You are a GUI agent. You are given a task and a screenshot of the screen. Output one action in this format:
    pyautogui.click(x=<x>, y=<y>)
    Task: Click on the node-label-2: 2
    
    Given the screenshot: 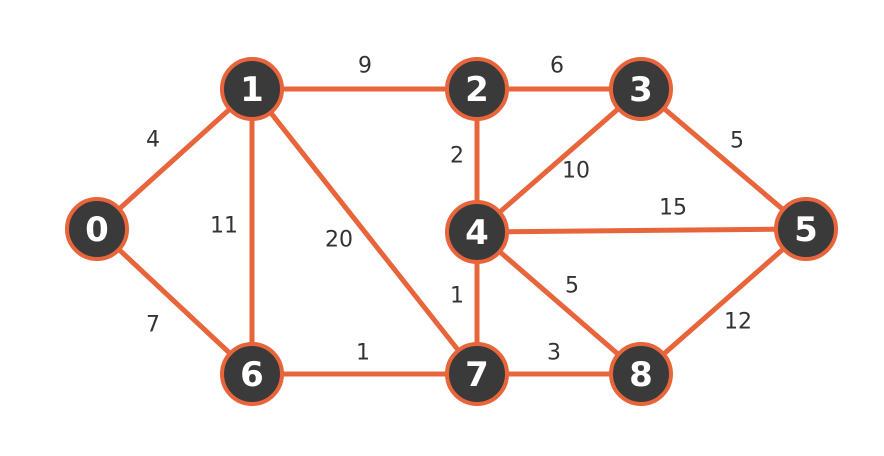 What is the action you would take?
    pyautogui.click(x=477, y=90)
    